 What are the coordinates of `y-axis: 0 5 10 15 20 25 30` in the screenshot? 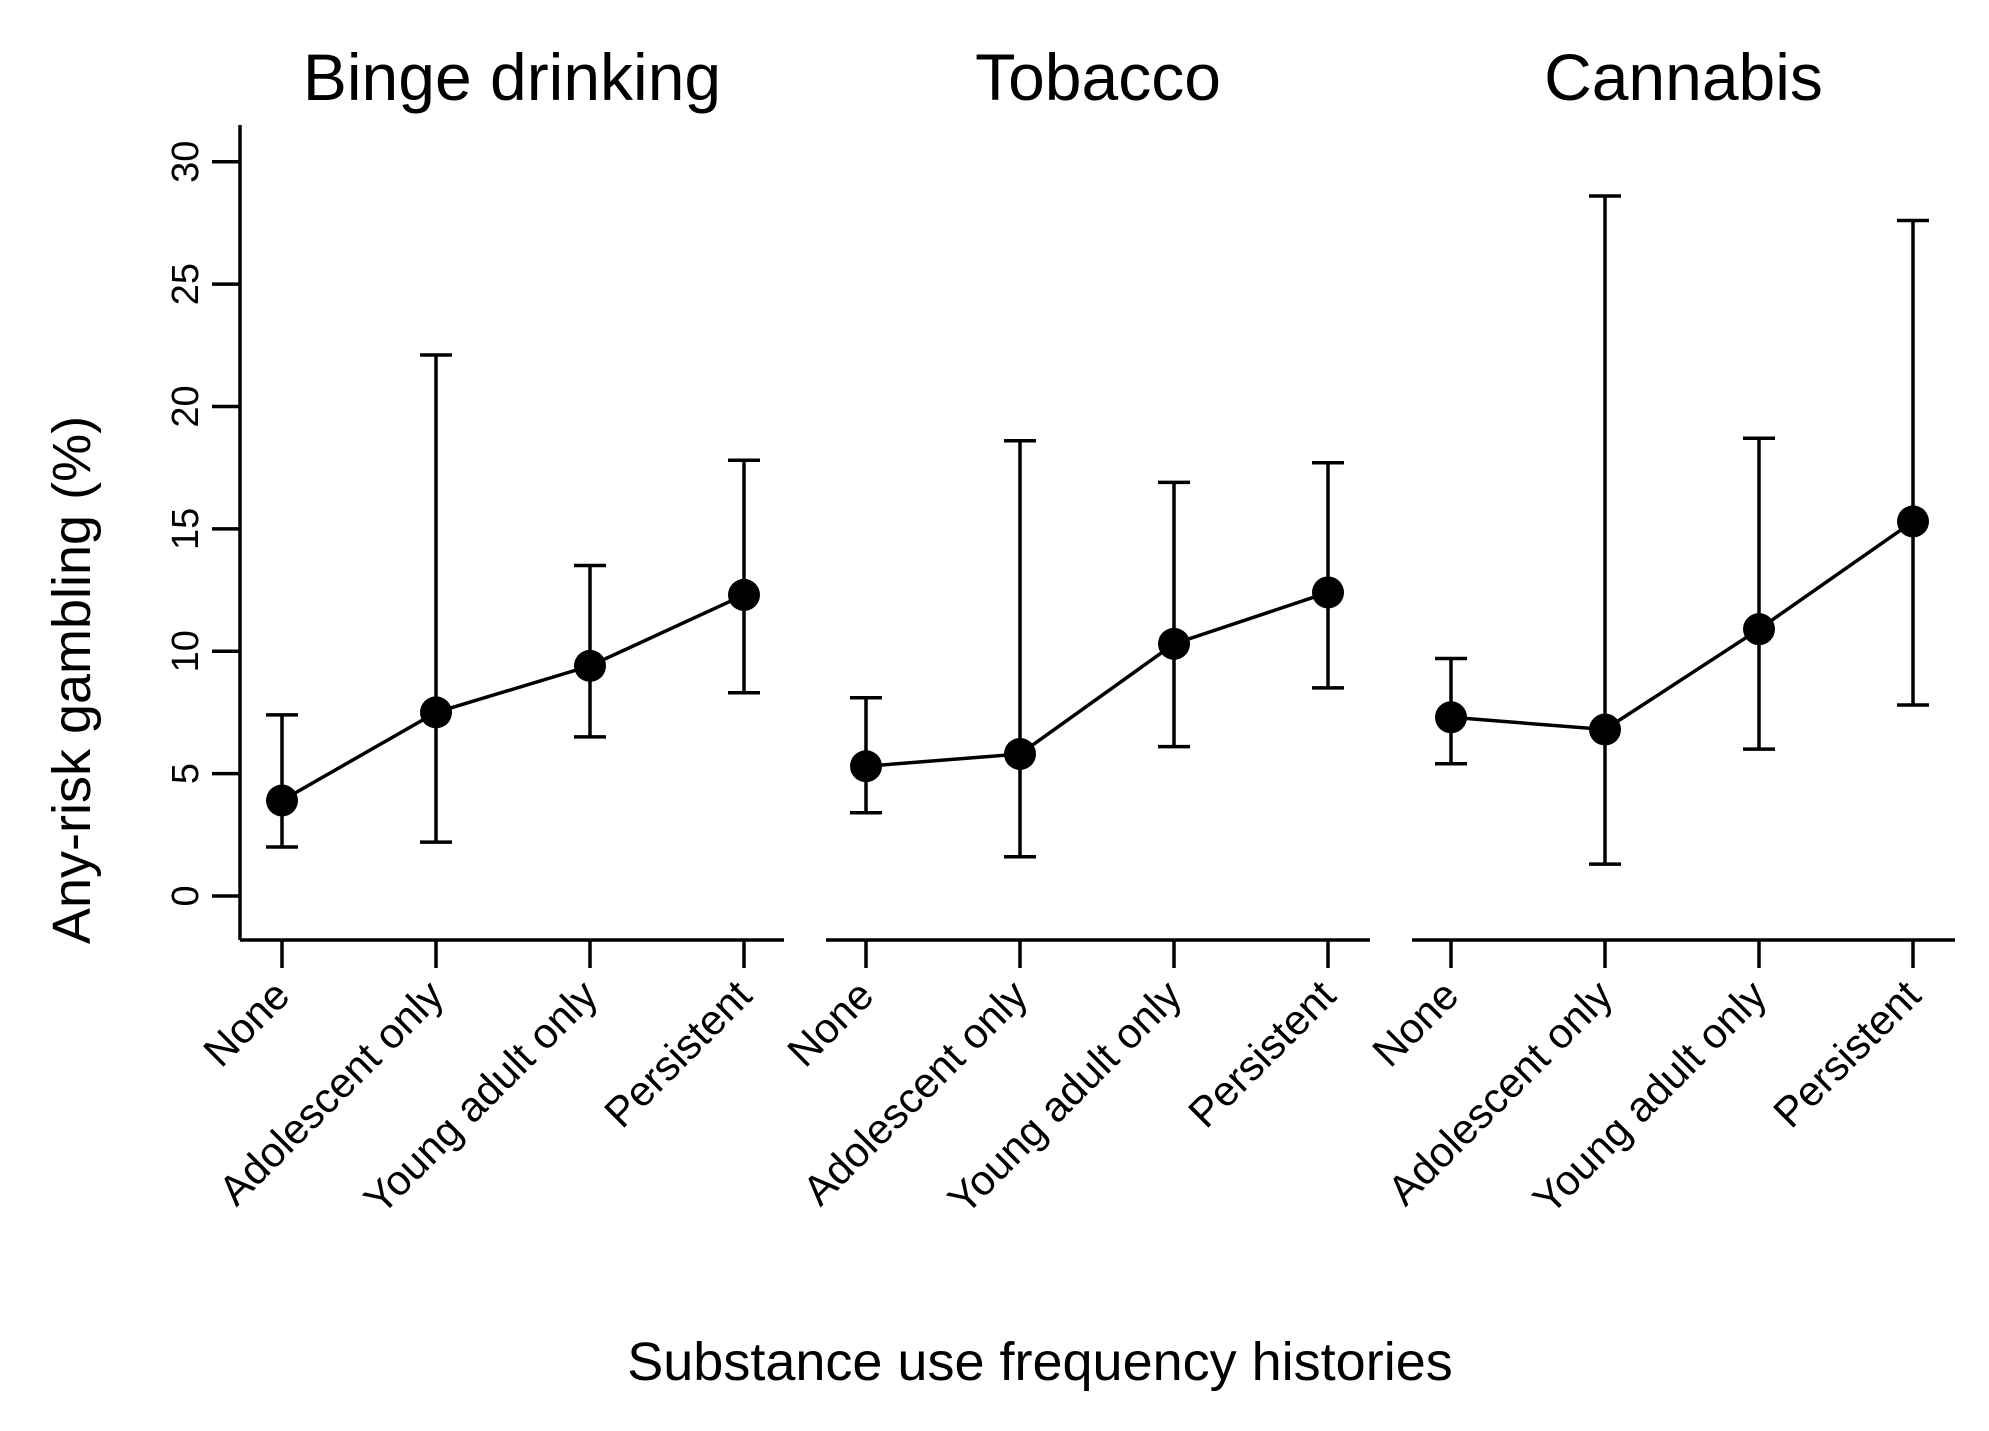 It's located at (203, 532).